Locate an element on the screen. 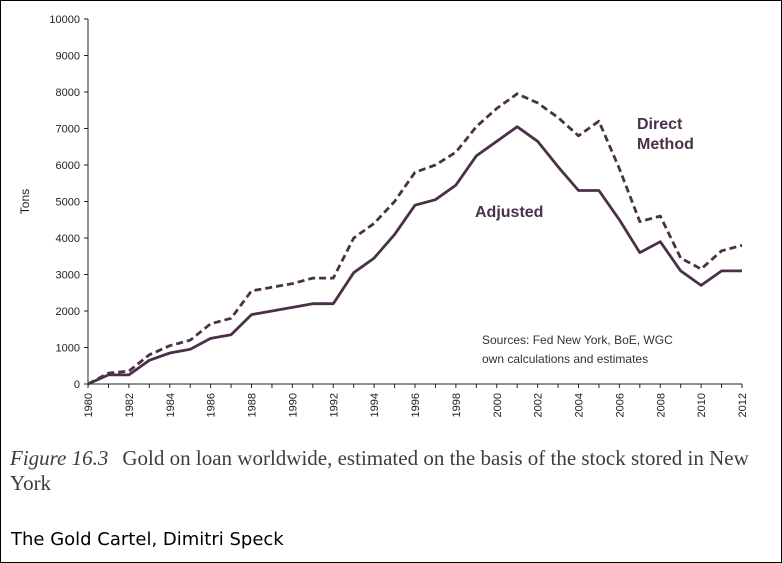  y-tick-label: 0 is located at coordinates (77, 385).